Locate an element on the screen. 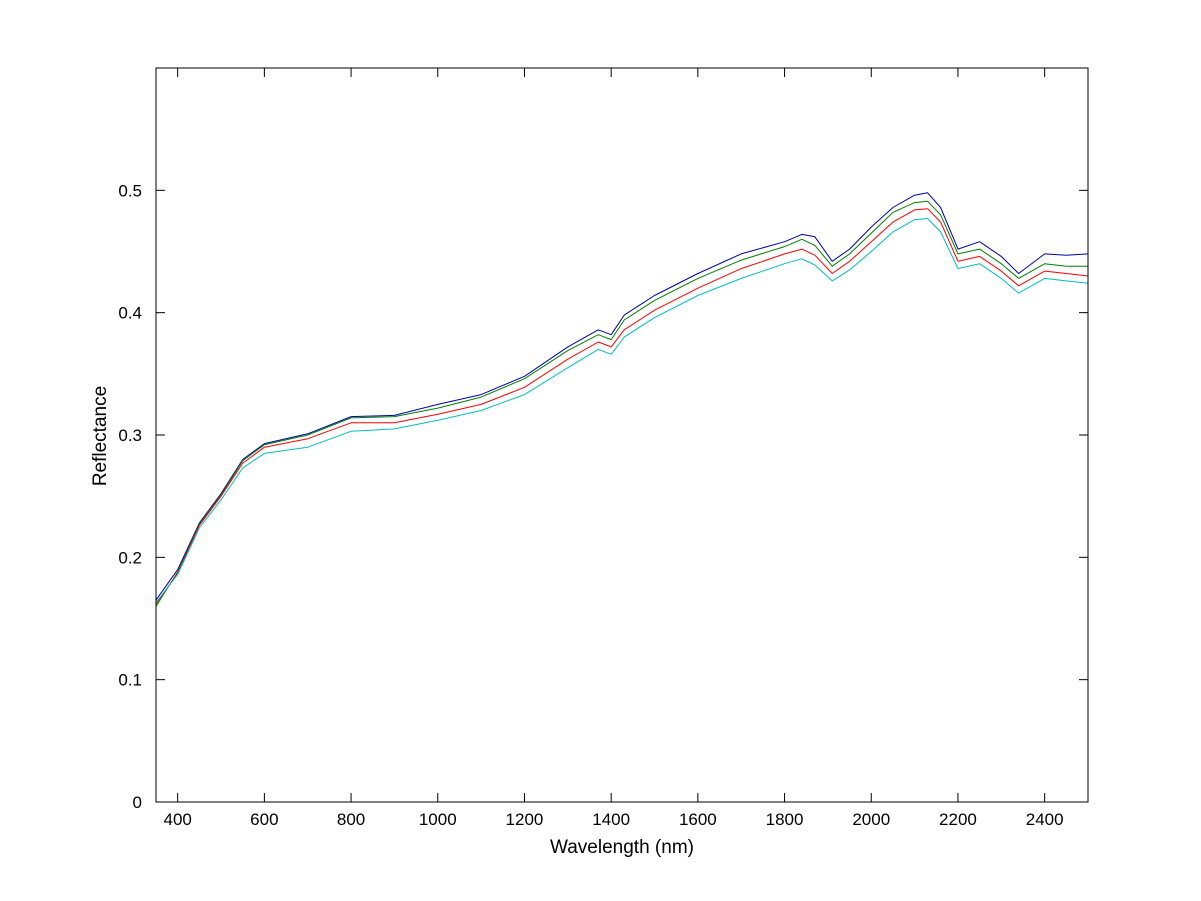  x-tick-label: 1000 is located at coordinates (438, 819).